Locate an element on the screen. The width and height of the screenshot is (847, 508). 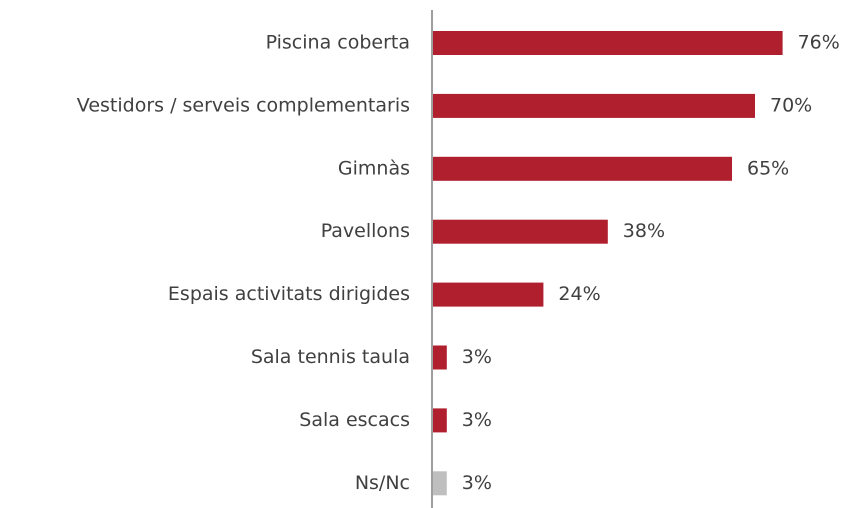
category-label: Vestidors / serveis complementaris is located at coordinates (243, 105).